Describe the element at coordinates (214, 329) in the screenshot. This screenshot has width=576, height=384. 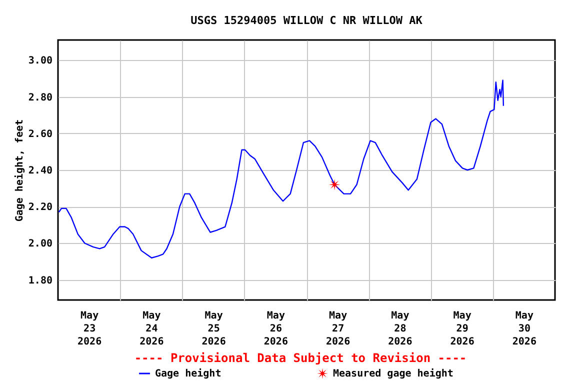
I see `x-tick-label: May 25 2026` at that location.